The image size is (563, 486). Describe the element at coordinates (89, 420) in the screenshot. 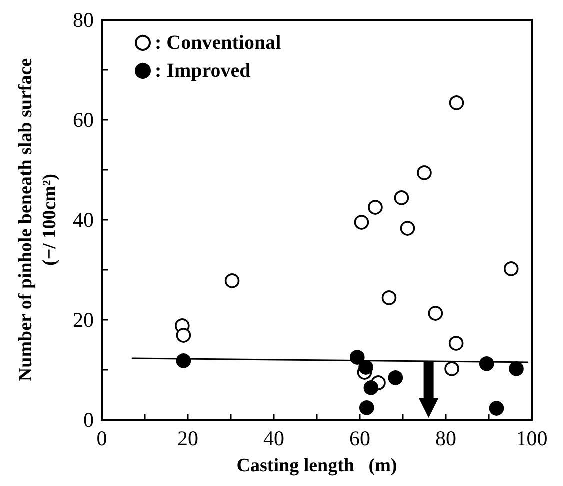

I see `y-tick-label: 0` at that location.